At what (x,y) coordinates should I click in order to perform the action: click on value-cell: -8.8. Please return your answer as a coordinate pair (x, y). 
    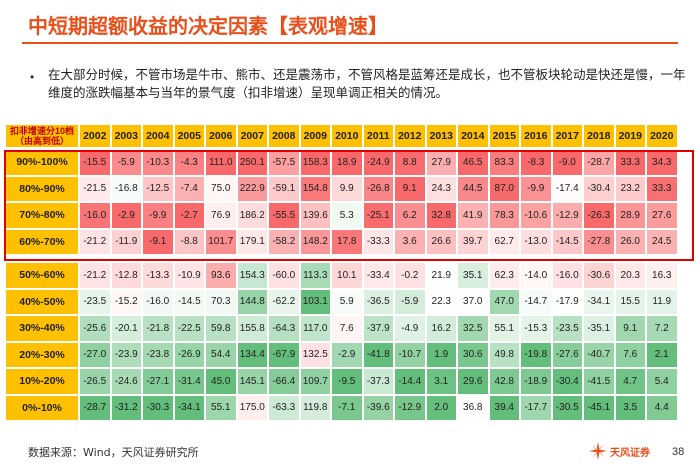
    Looking at the image, I should click on (189, 241).